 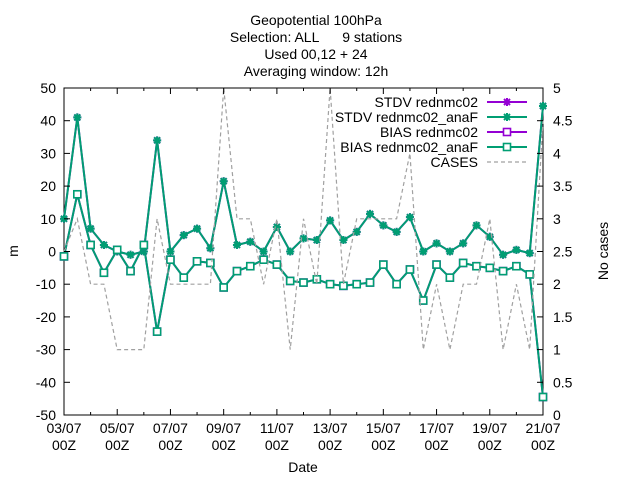 What do you see at coordinates (46, 317) in the screenshot?
I see `y-tick-label: -20` at bounding box center [46, 317].